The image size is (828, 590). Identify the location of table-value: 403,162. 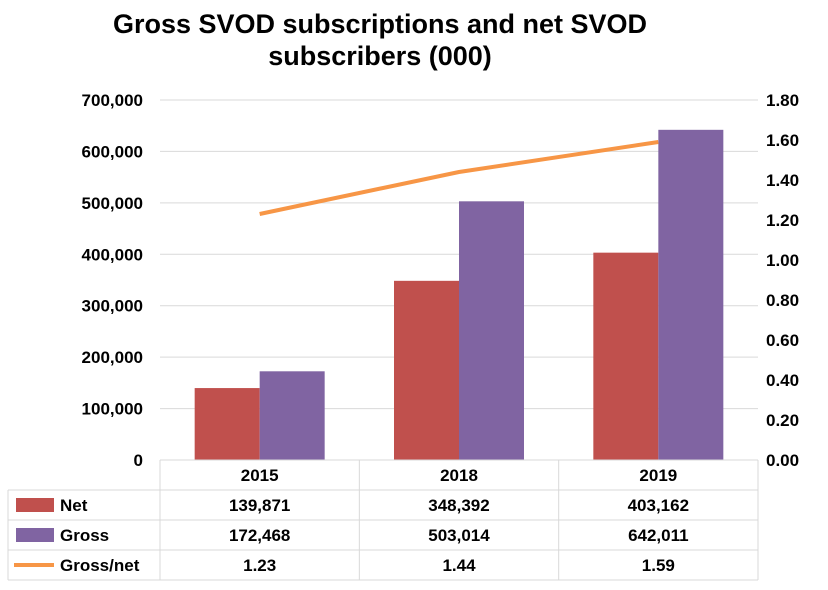
(658, 505).